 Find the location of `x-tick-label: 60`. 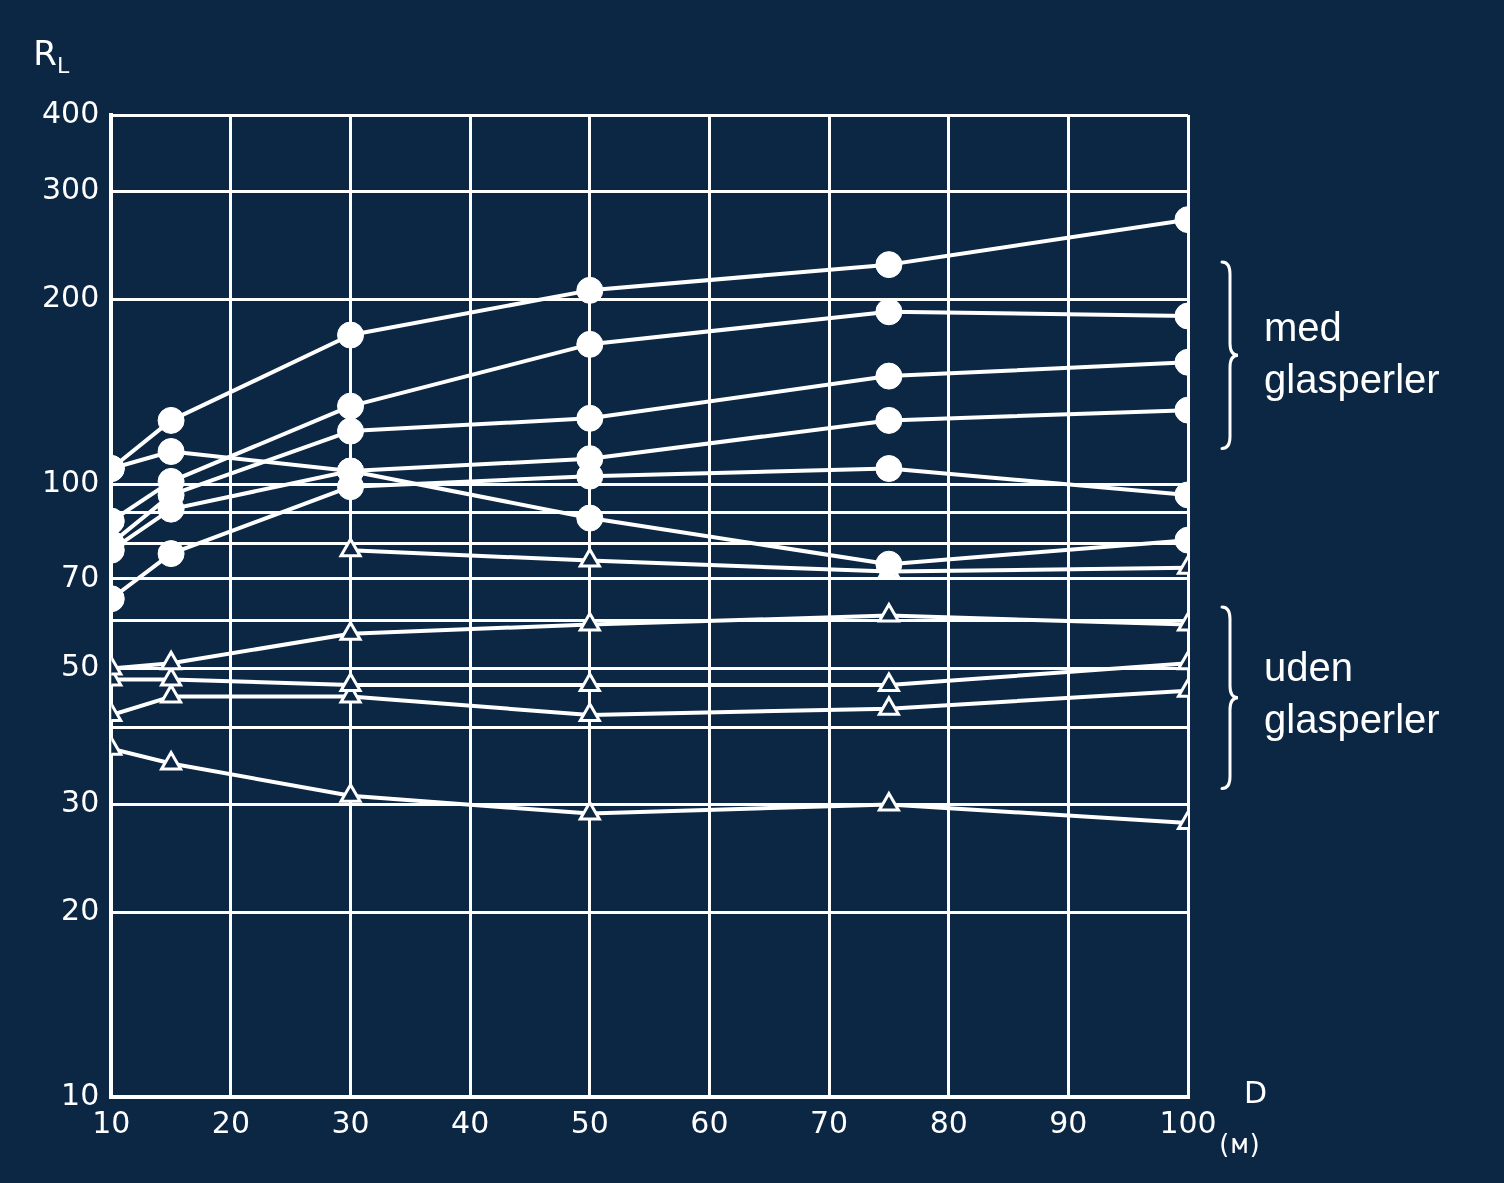

x-tick-label: 60 is located at coordinates (709, 1122).